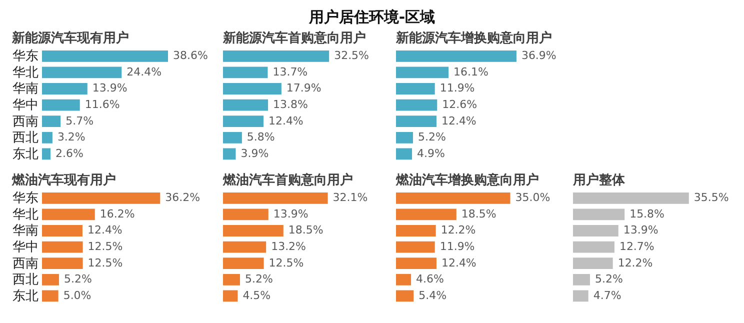 This screenshot has height=323, width=744. What do you see at coordinates (304, 88) in the screenshot?
I see `data-label: 17.9%` at bounding box center [304, 88].